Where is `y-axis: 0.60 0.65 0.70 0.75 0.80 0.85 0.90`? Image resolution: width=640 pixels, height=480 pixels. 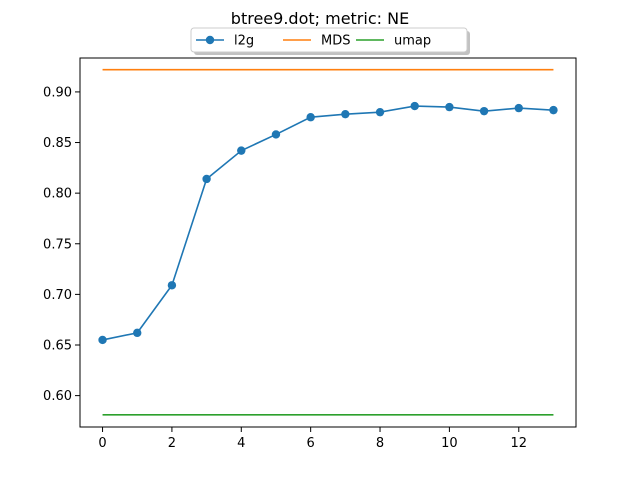
y-axis: 0.60 0.65 0.70 0.75 0.80 0.85 0.90 is located at coordinates (61, 244).